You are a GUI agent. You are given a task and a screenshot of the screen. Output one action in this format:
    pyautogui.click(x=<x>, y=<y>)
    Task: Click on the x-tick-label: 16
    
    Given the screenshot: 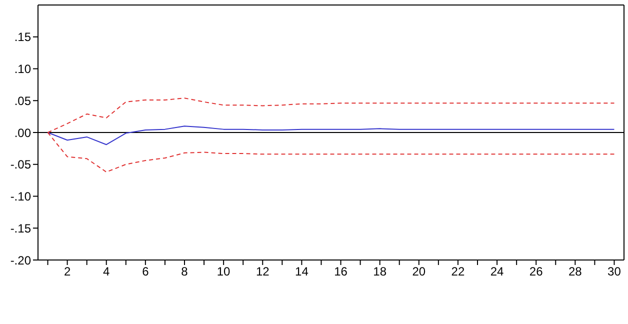 What is the action you would take?
    pyautogui.click(x=341, y=271)
    